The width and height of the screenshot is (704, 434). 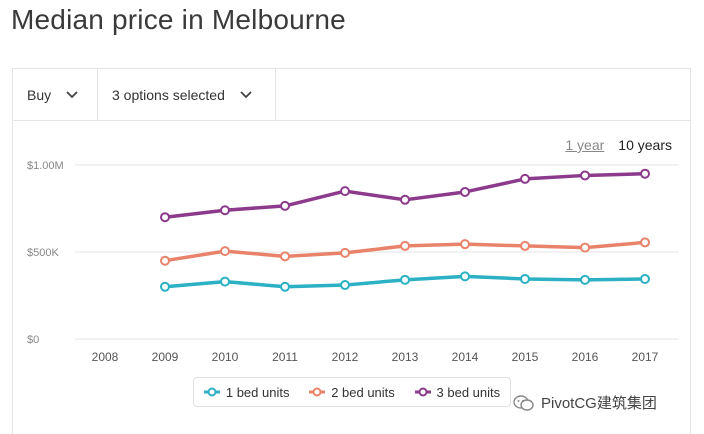 What do you see at coordinates (351, 95) in the screenshot?
I see `filter-toolbar: Buy 3 options selected` at bounding box center [351, 95].